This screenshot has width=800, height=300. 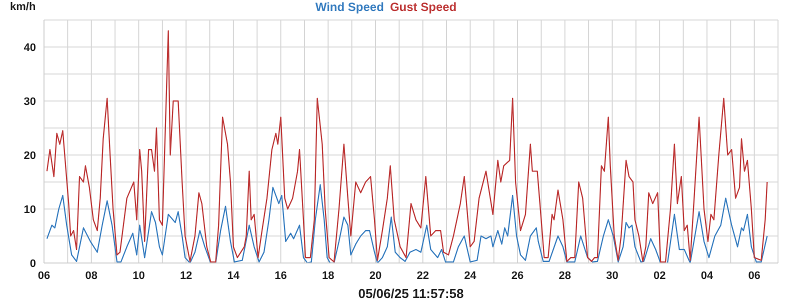 I want to click on x-tick-label: 22, so click(x=422, y=276).